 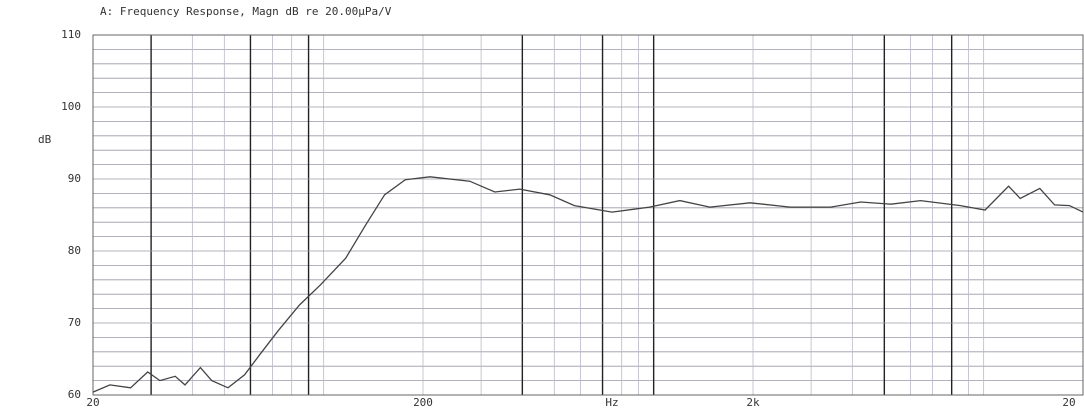 I want to click on y-tick-label: 100, so click(x=71, y=106).